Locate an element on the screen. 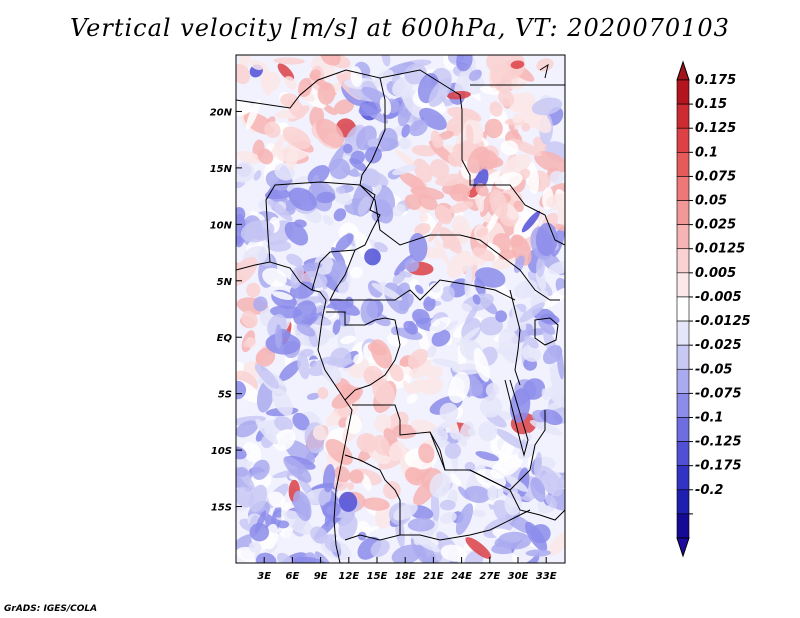  lake-victoria is located at coordinates (546, 331).